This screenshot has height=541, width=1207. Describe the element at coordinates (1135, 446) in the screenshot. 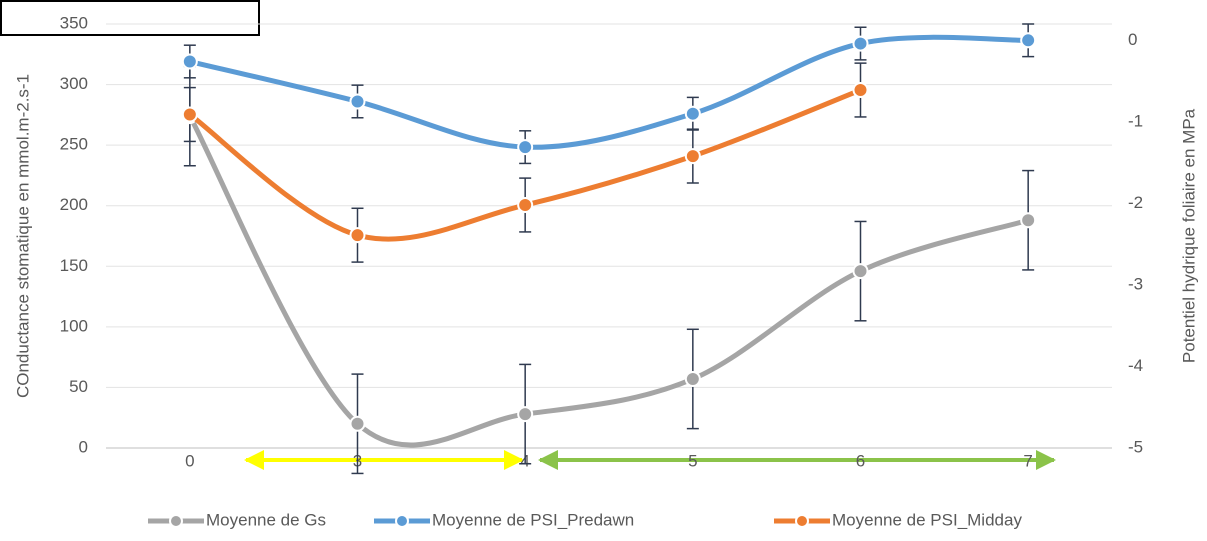

I see `y2-tick-label: -5` at that location.